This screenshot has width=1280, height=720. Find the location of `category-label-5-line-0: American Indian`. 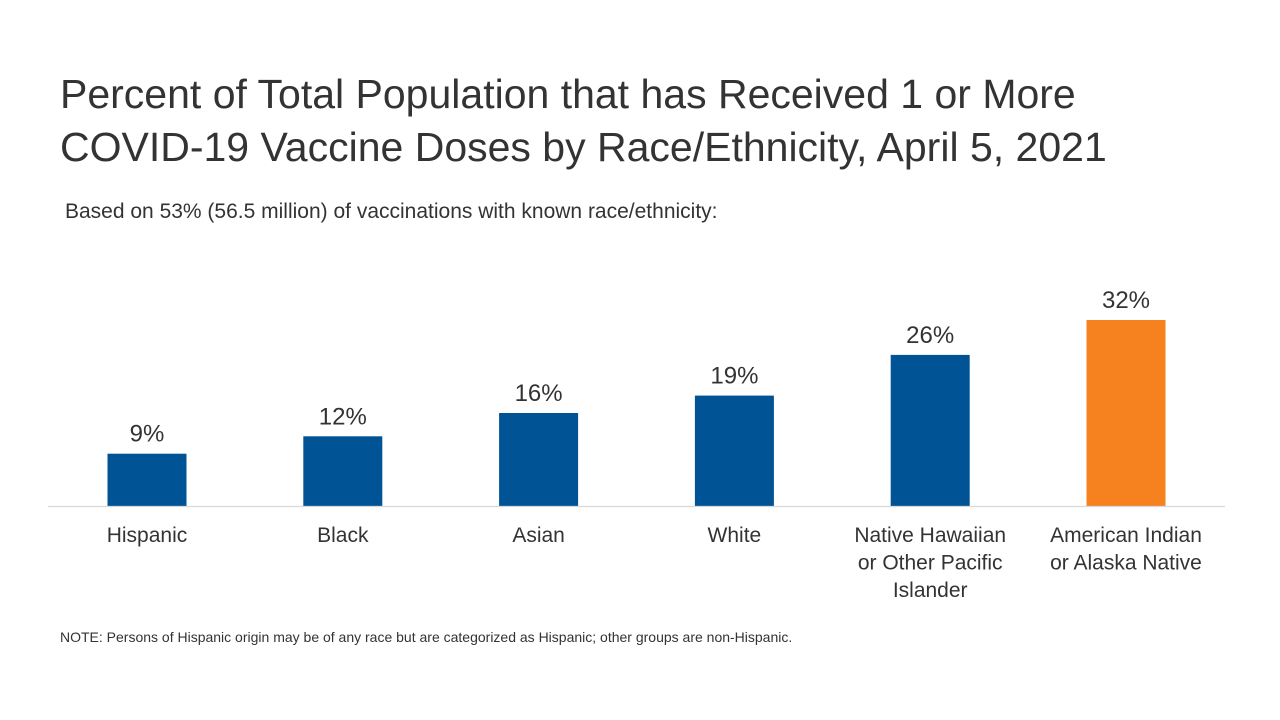

category-label-5-line-0: American Indian is located at coordinates (1126, 535).